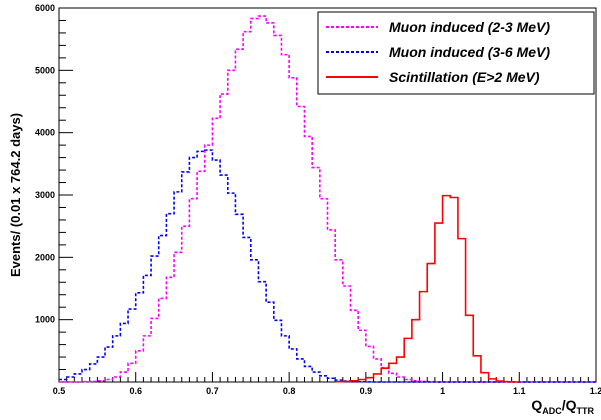 The width and height of the screenshot is (601, 420). I want to click on x-axis-title-mid: /Q, so click(569, 405).